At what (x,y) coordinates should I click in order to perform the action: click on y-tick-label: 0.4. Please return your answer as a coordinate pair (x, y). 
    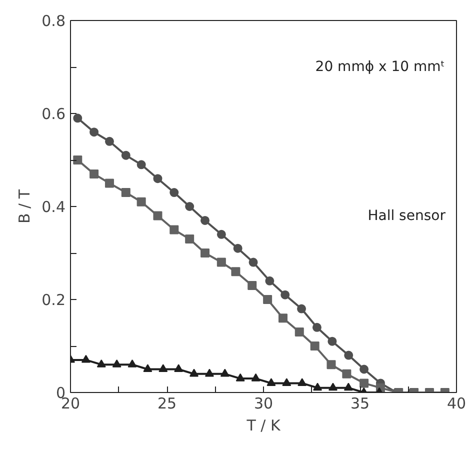
    Looking at the image, I should click on (54, 207).